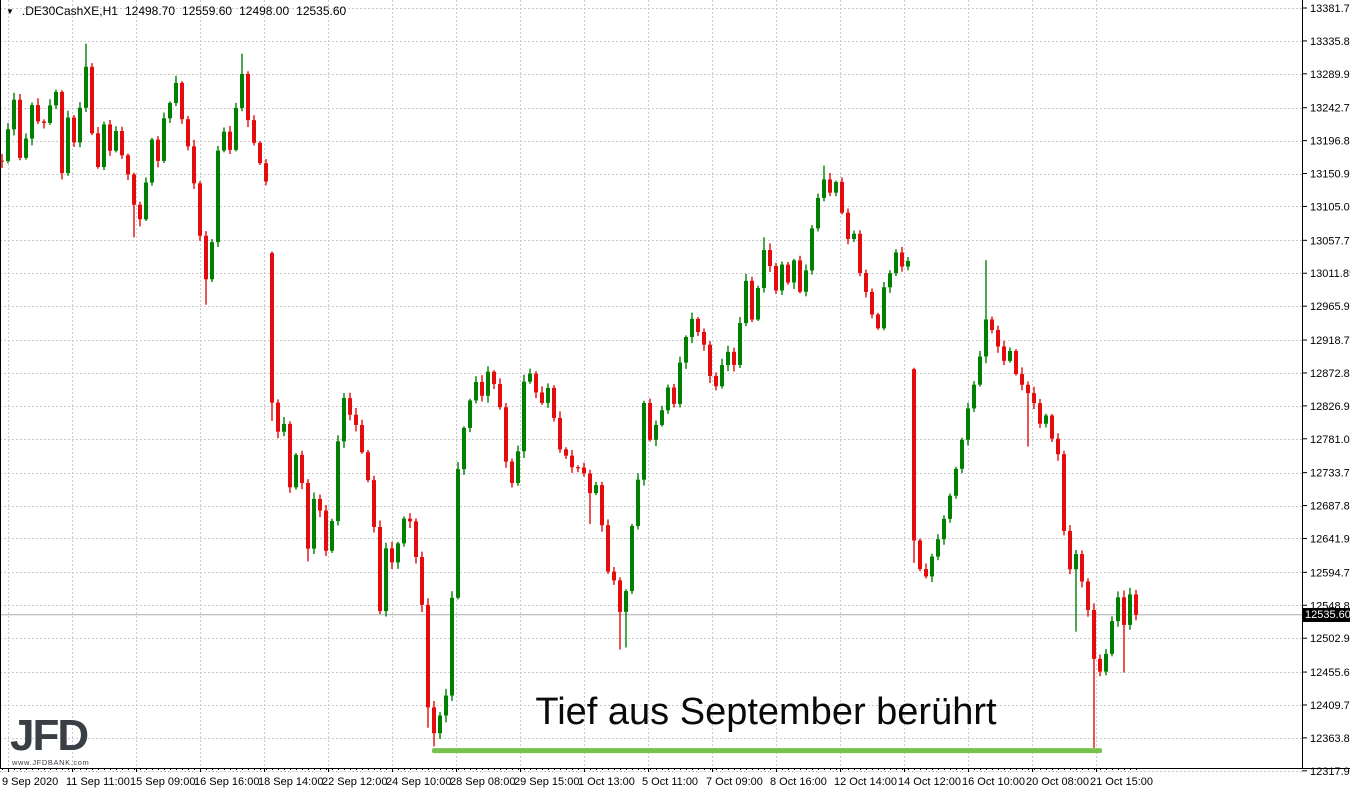  What do you see at coordinates (606, 782) in the screenshot?
I see `time-axis-label: 1 Oct 13:00` at bounding box center [606, 782].